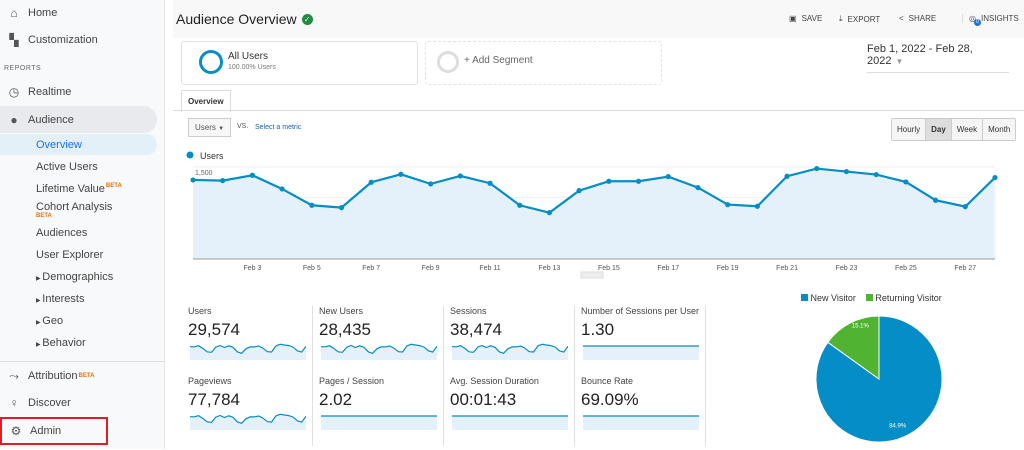 This screenshot has height=450, width=1024. I want to click on x-tick-label: Feb 17, so click(668, 268).